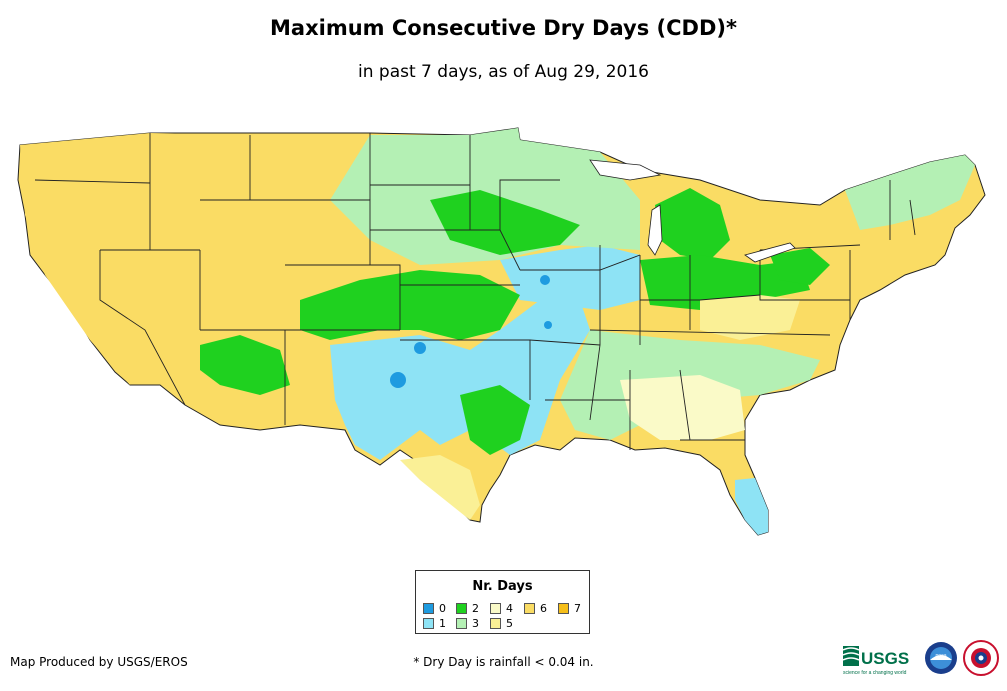  I want to click on legend-label: 1, so click(442, 623).